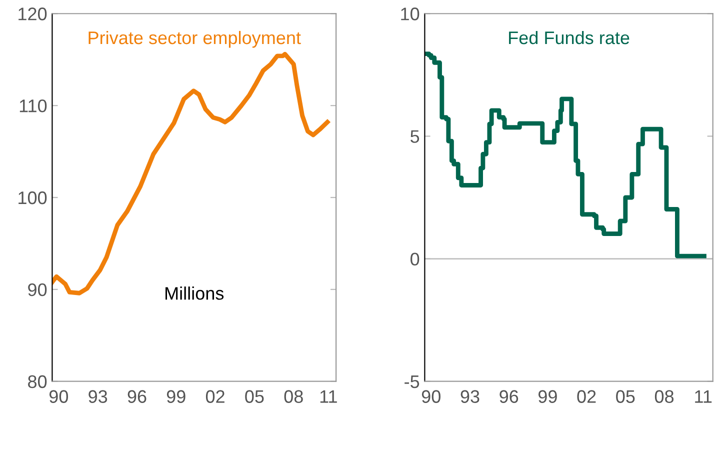 The width and height of the screenshot is (715, 454). I want to click on annotation: Millions, so click(195, 293).